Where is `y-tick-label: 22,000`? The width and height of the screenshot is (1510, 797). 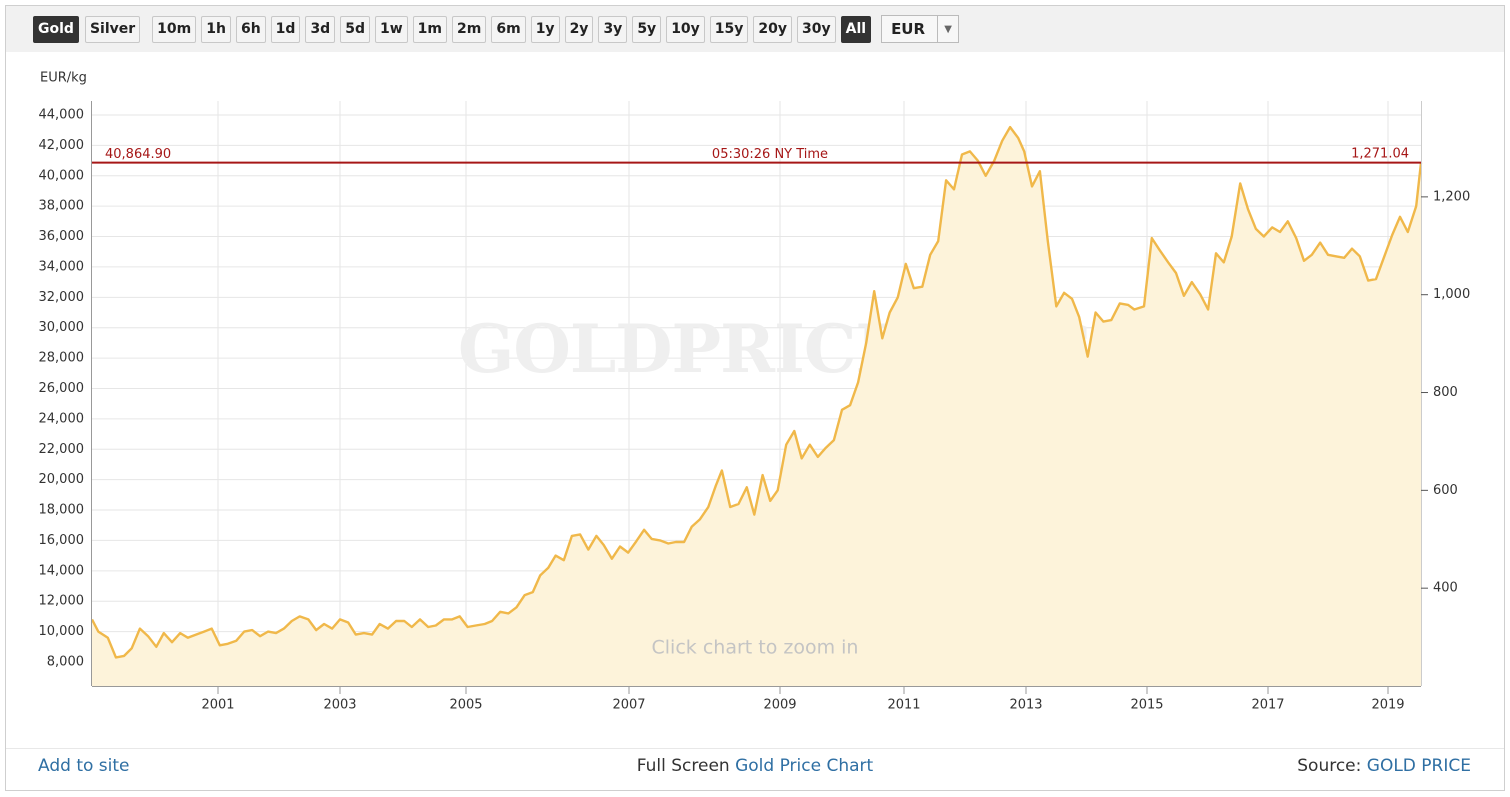 y-tick-label: 22,000 is located at coordinates (62, 449).